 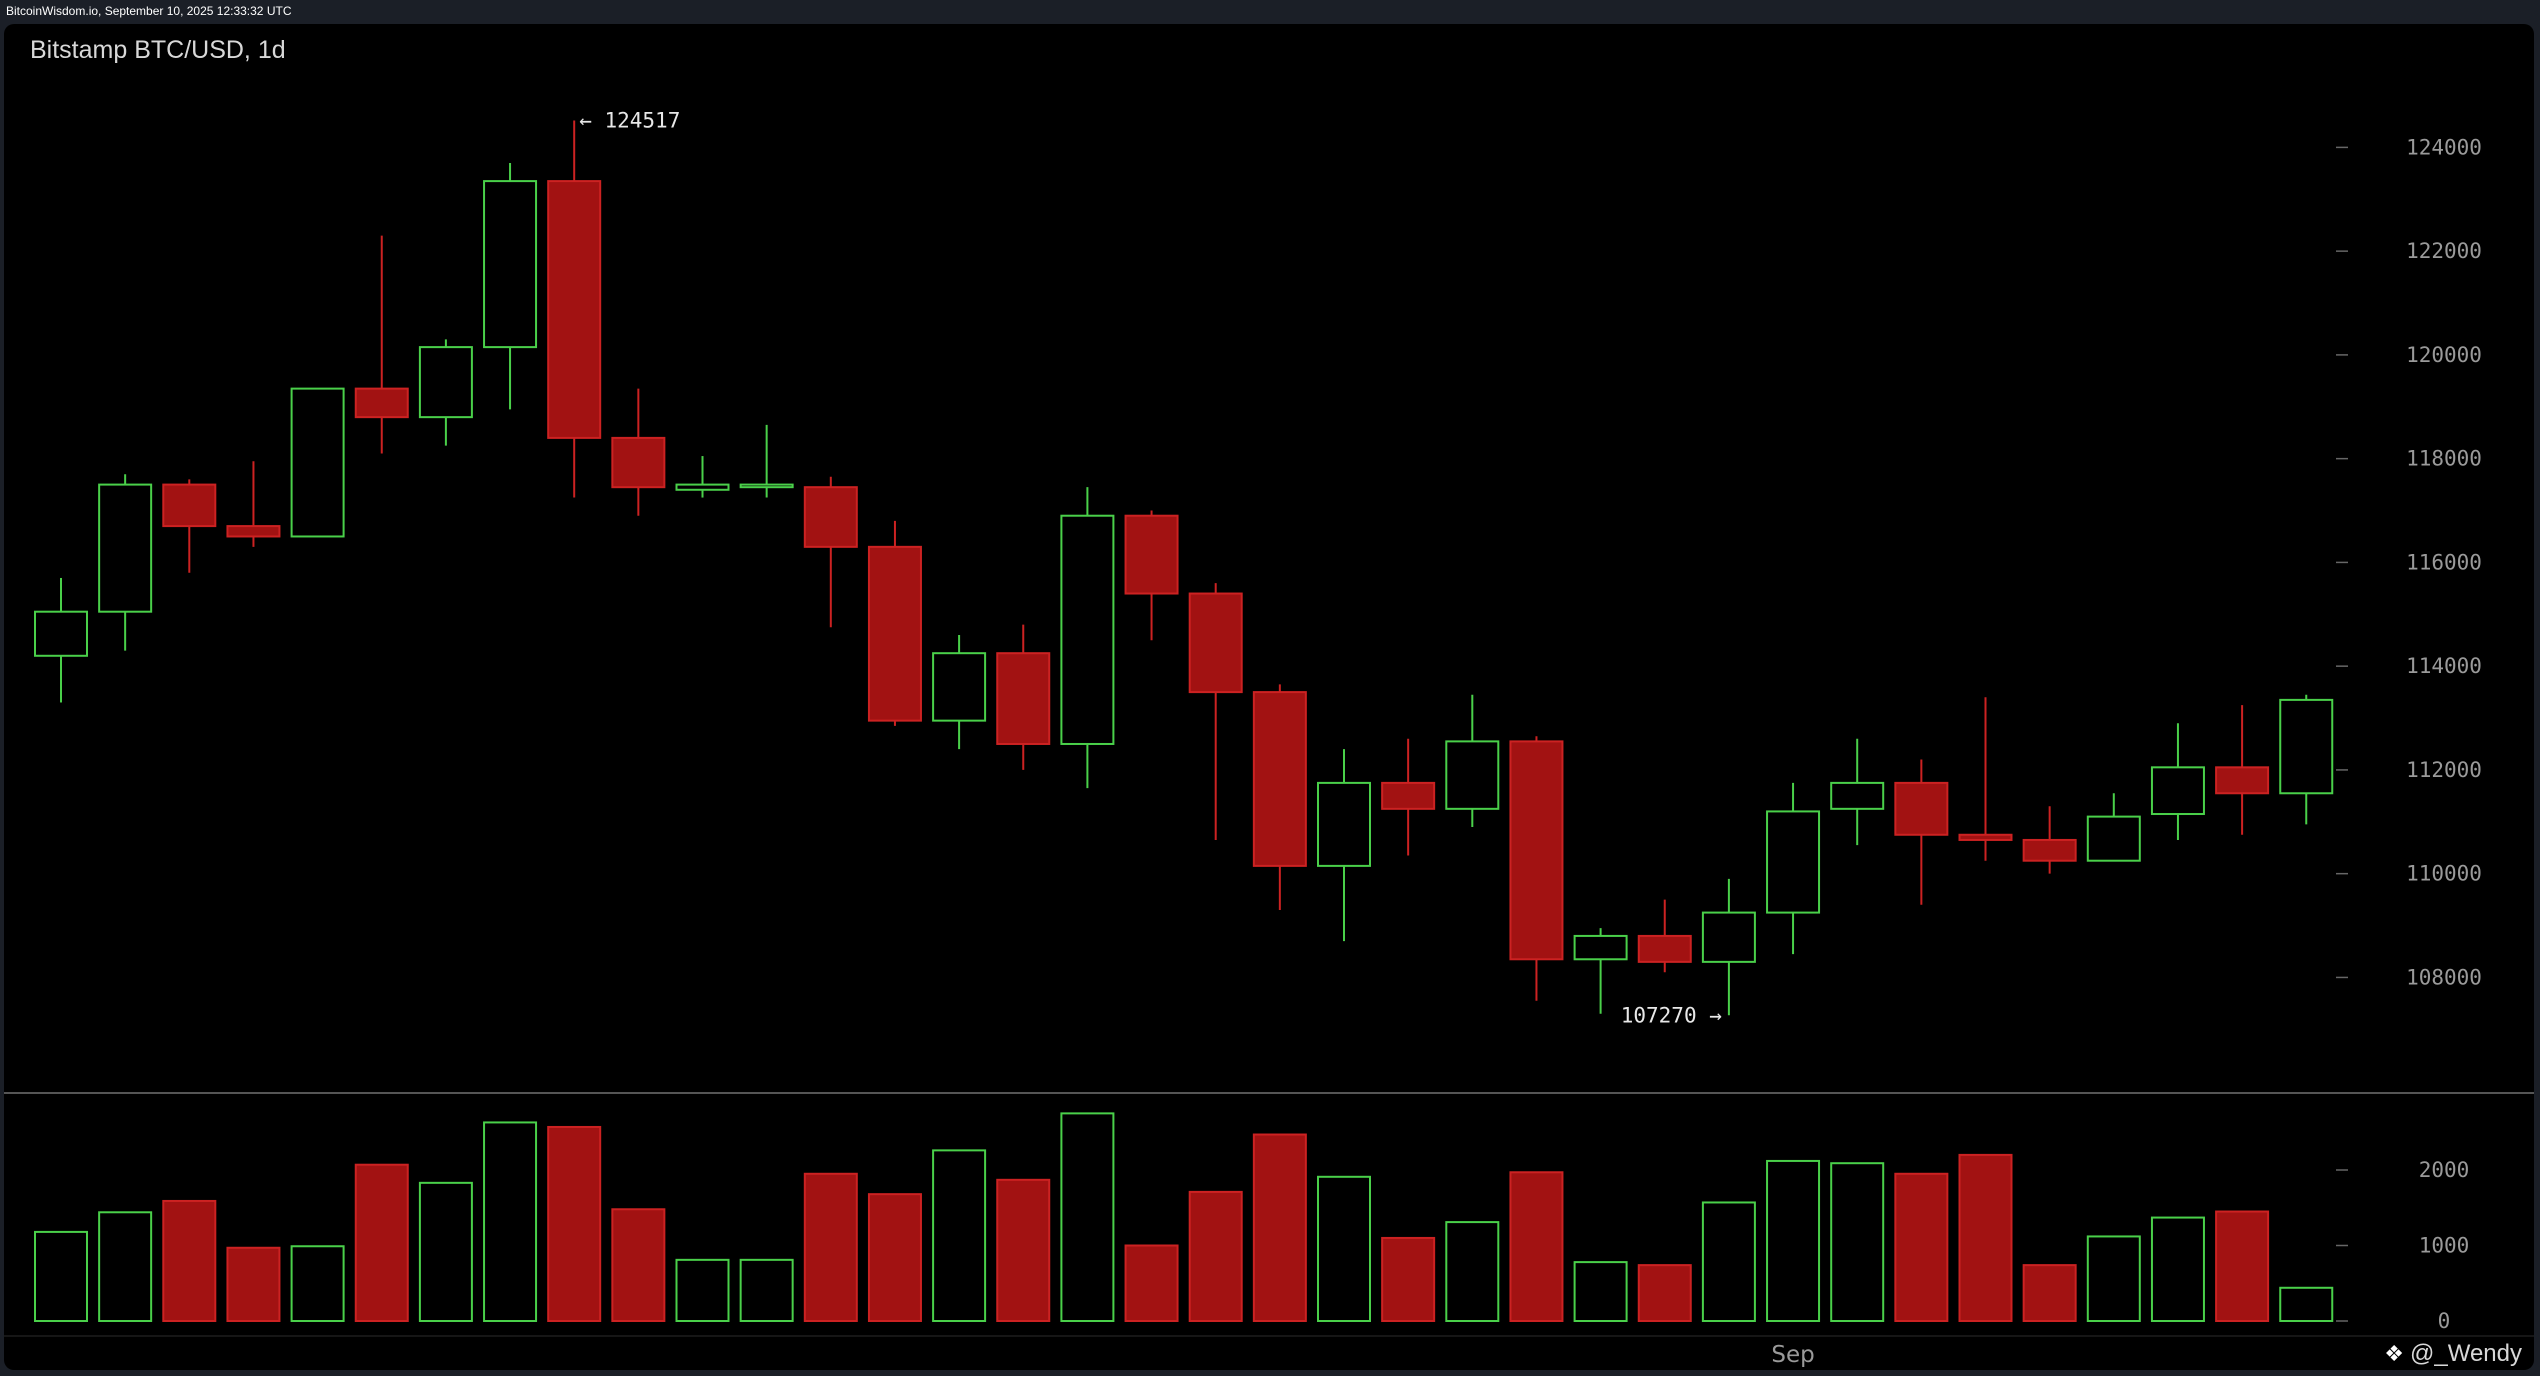 I want to click on price-tick-label: 110000, so click(x=2444, y=874).